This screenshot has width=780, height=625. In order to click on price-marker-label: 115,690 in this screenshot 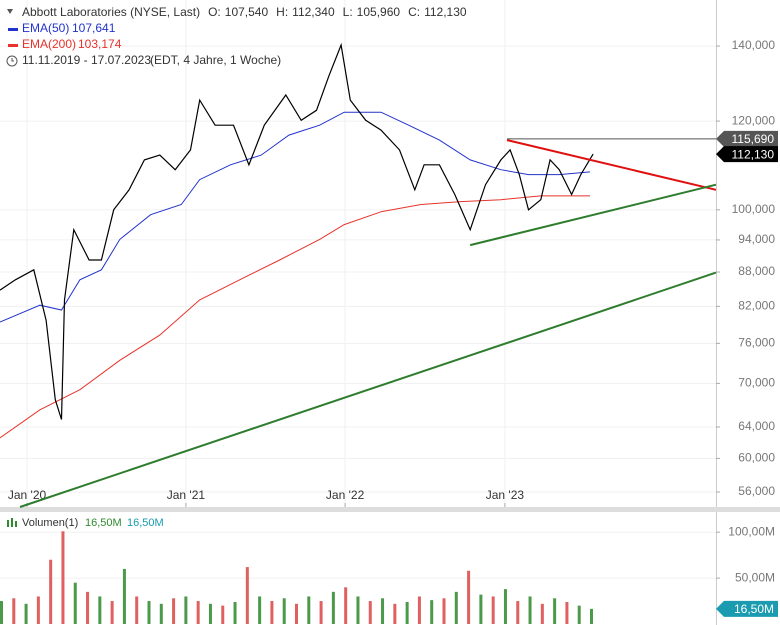, I will do `click(753, 139)`.